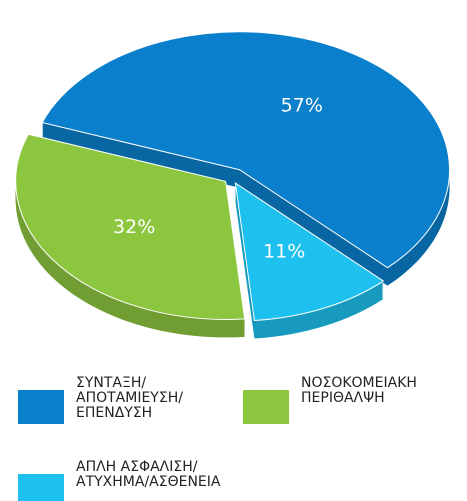 This screenshot has width=467, height=501. I want to click on data-label: 32%, so click(134, 227).